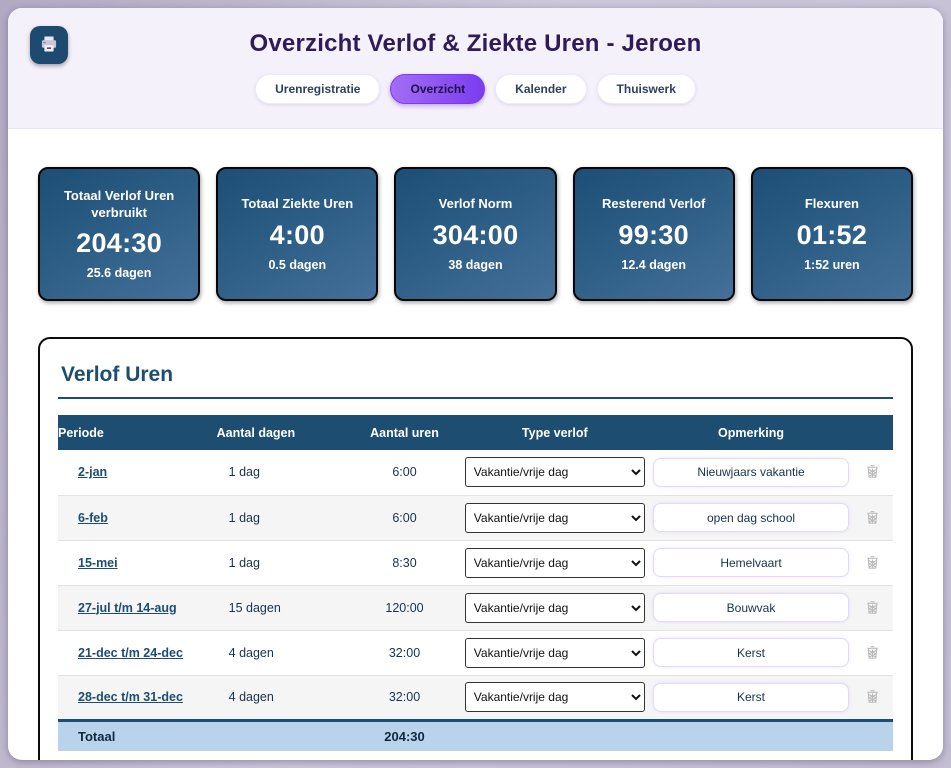 The image size is (951, 768). I want to click on periode-link: 21-dec t/m 24-dec, so click(130, 652).